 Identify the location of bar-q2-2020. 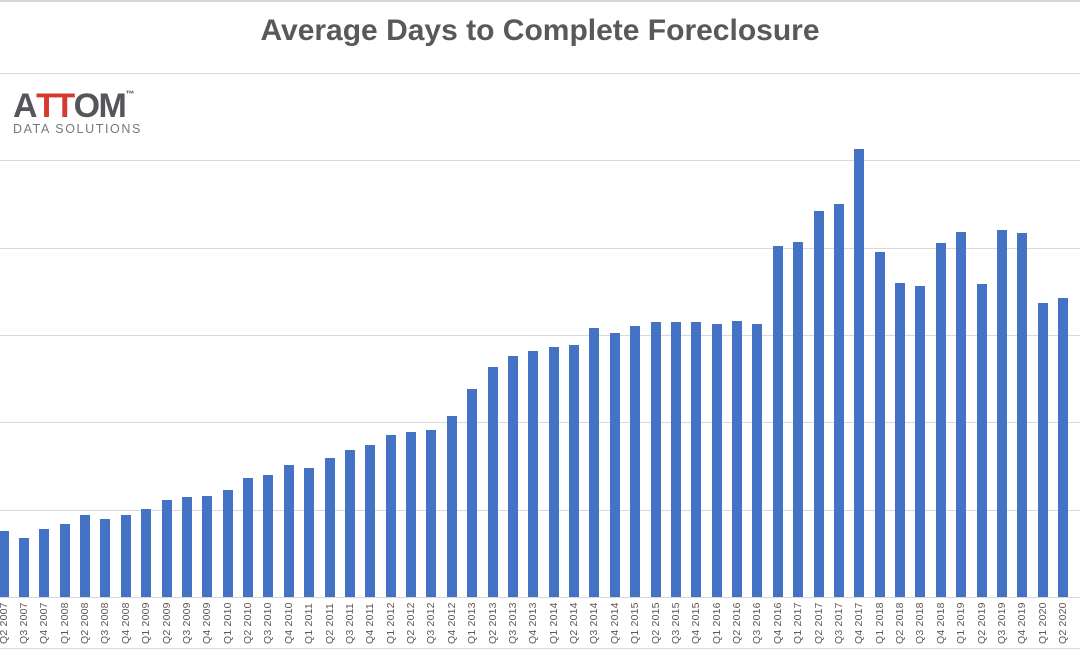
(1063, 447).